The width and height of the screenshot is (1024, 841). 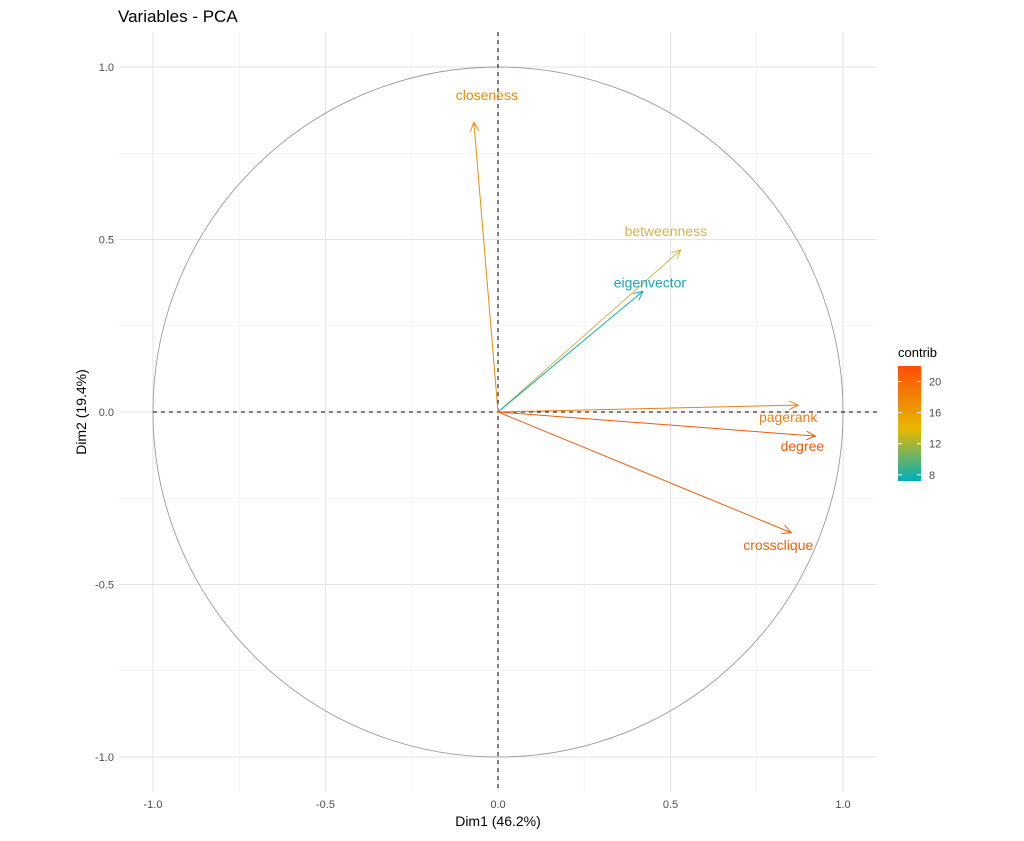 I want to click on x-tick-label: 0.0, so click(x=497, y=805).